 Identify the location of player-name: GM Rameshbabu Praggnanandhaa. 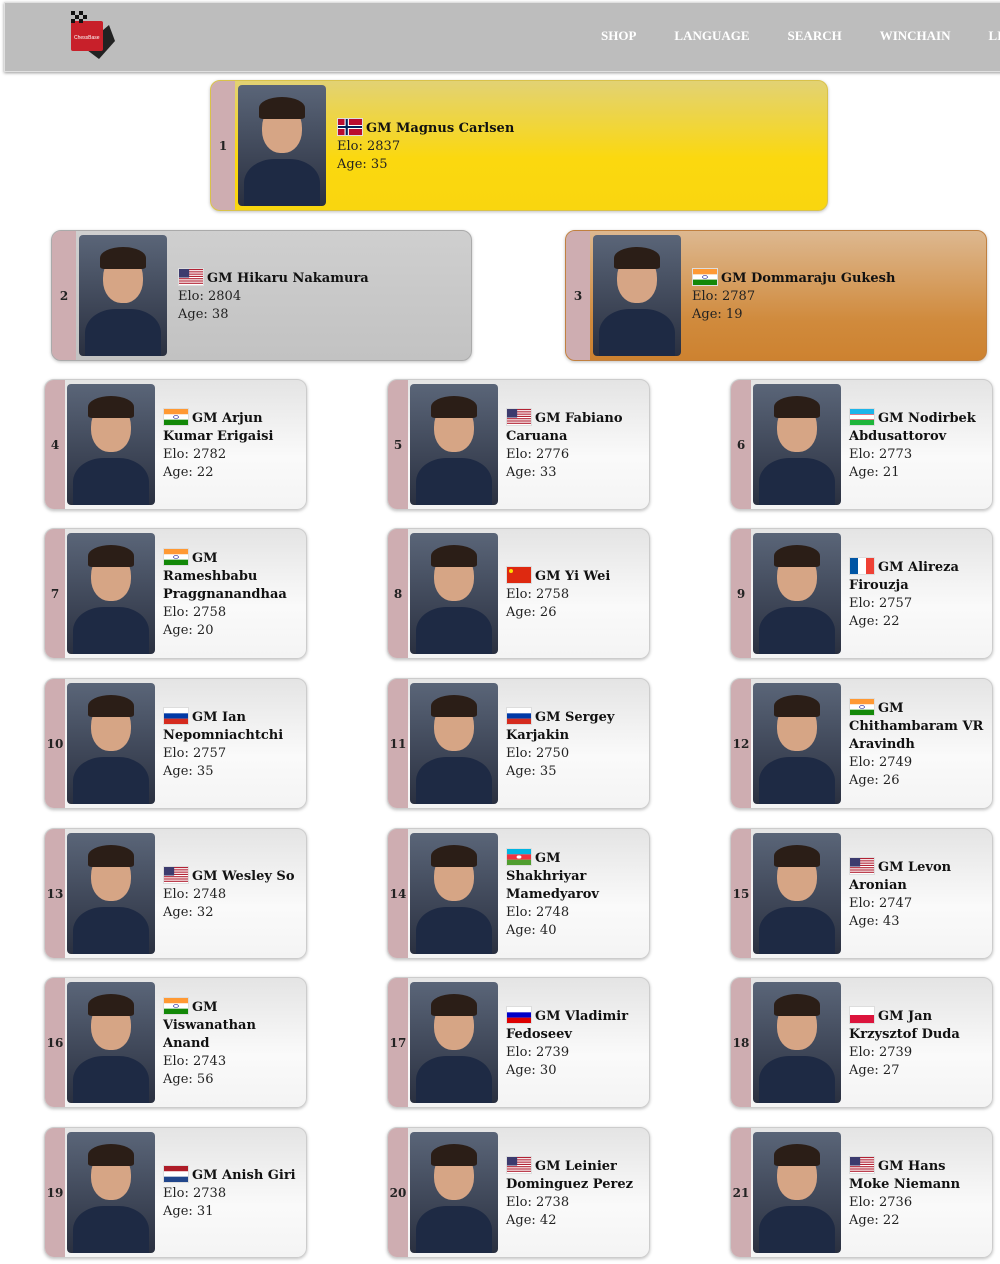
(225, 576).